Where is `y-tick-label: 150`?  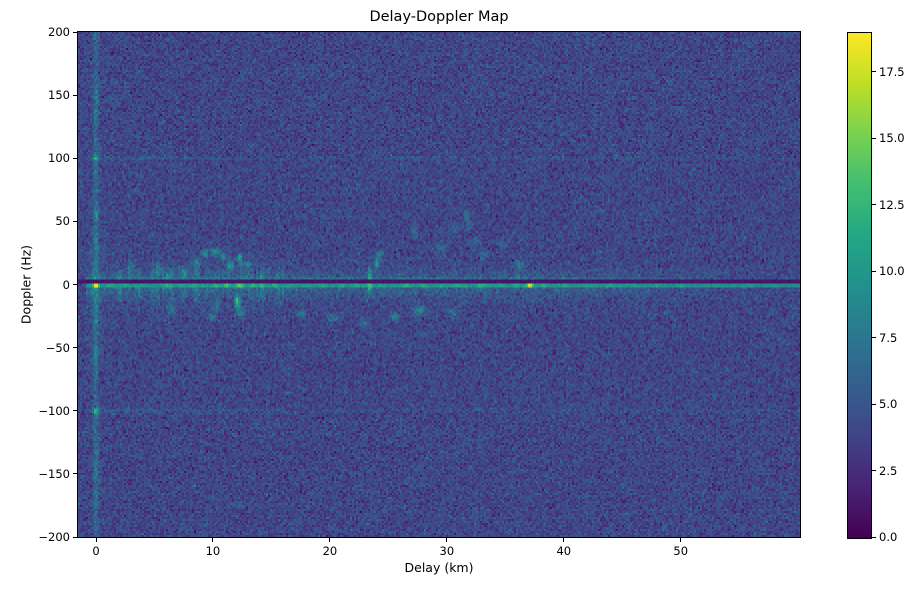
y-tick-label: 150 is located at coordinates (59, 95).